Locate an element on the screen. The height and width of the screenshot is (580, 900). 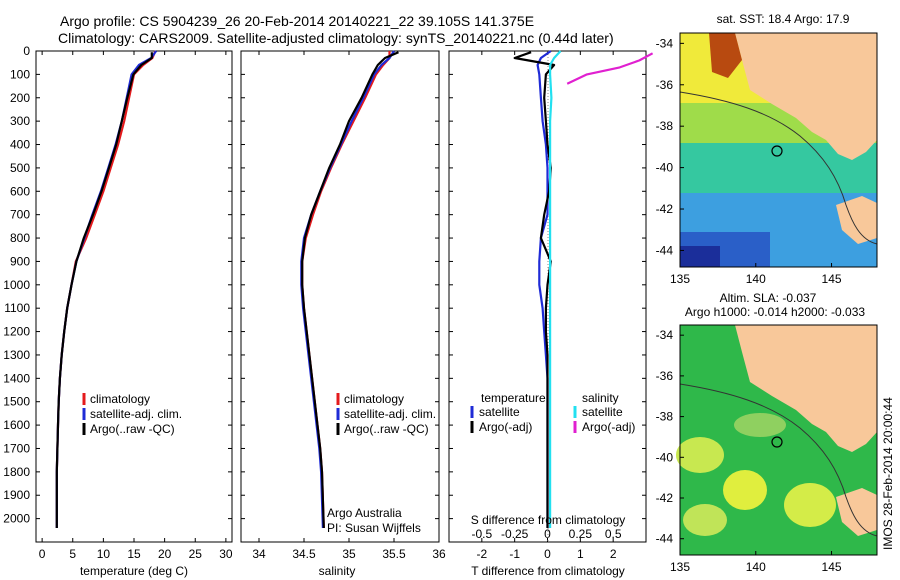
s-diff-tick-label: -0.25 is located at coordinates (515, 534).